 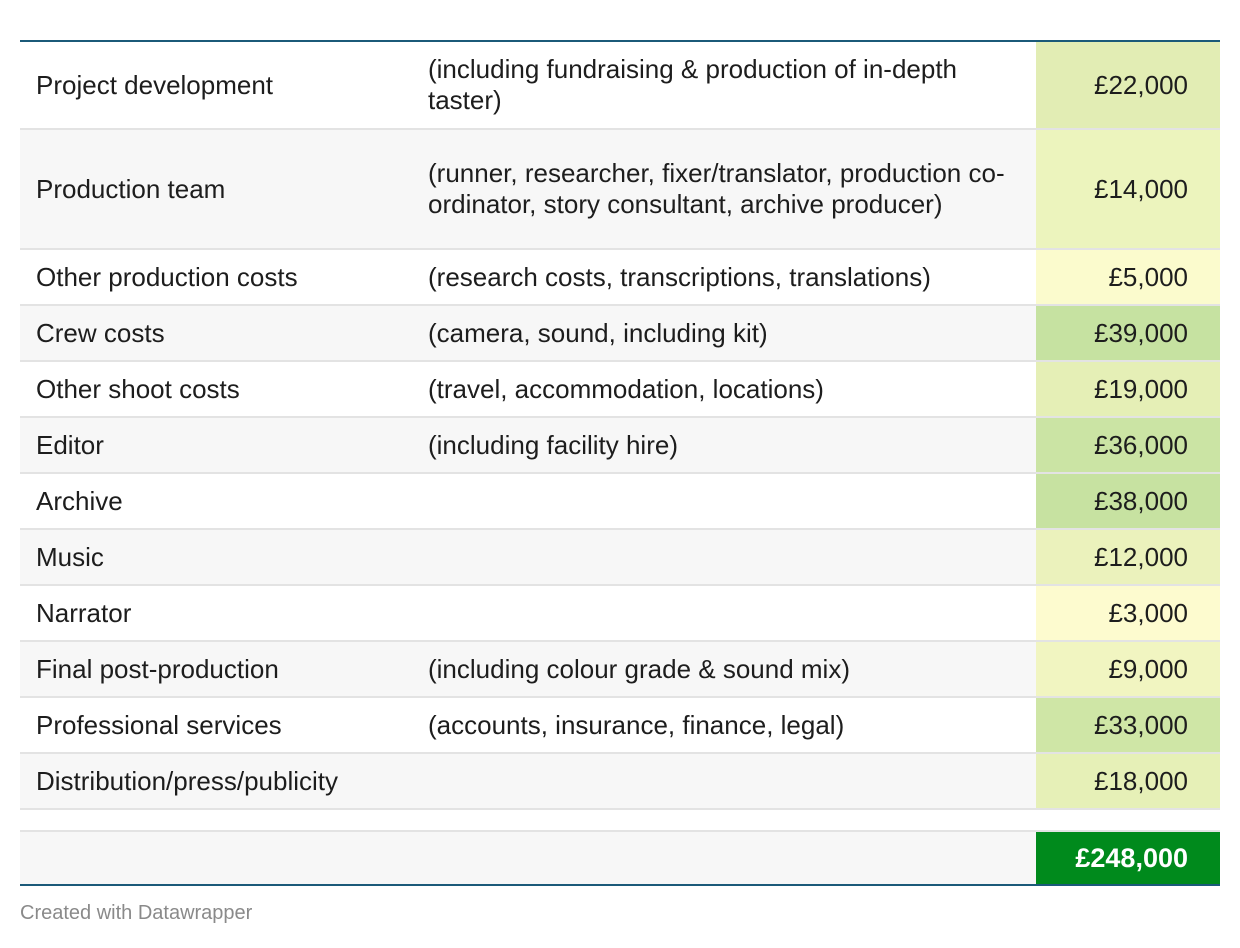 I want to click on total-label-cell, so click(x=222, y=858).